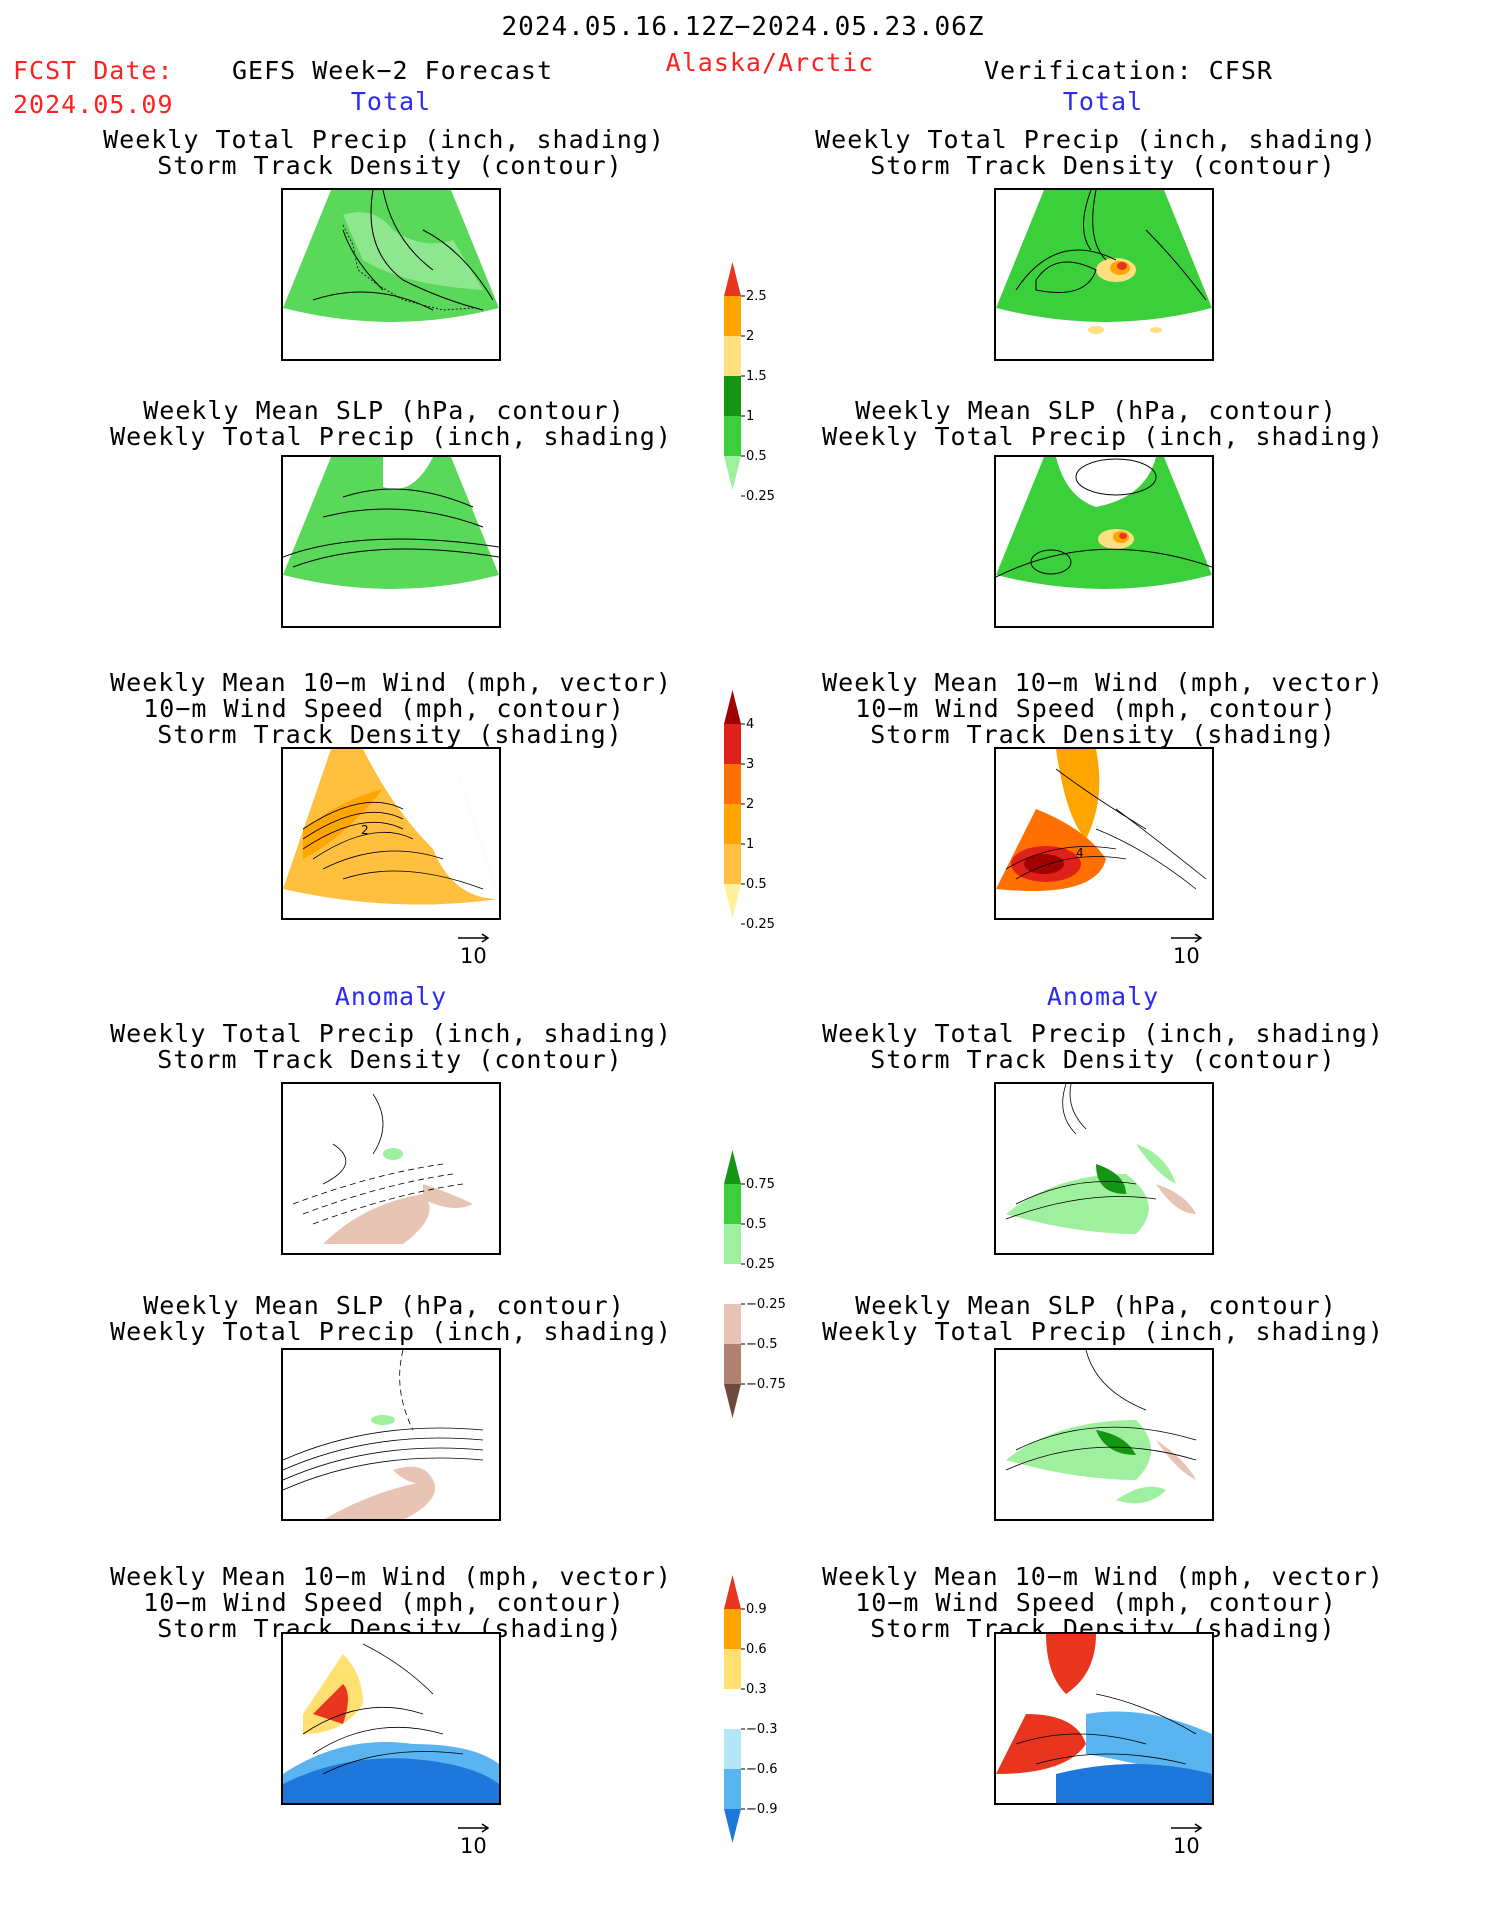 The width and height of the screenshot is (1487, 1925). What do you see at coordinates (384, 708) in the screenshot?
I see `title-l3-line2: 10−m Wind Speed (mph, contour)` at bounding box center [384, 708].